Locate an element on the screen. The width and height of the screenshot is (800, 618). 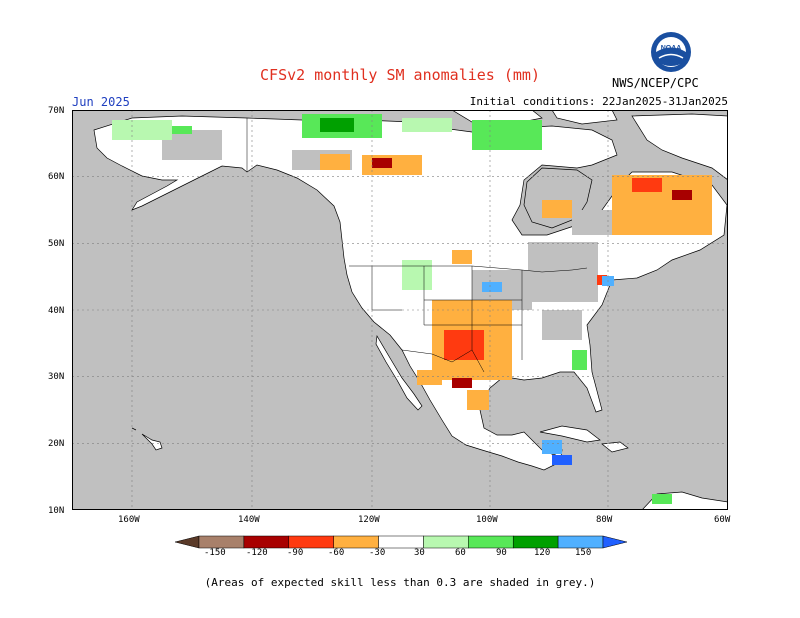
colorbar-label: 30 is located at coordinates (419, 553).